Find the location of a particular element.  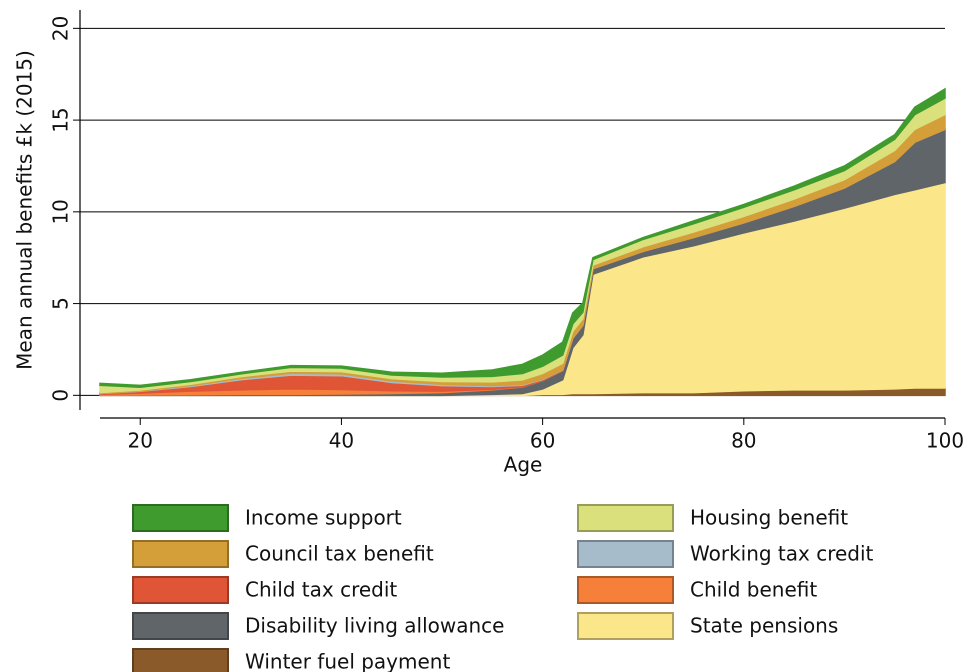

legend-label: Winter fuel payment is located at coordinates (347, 661).